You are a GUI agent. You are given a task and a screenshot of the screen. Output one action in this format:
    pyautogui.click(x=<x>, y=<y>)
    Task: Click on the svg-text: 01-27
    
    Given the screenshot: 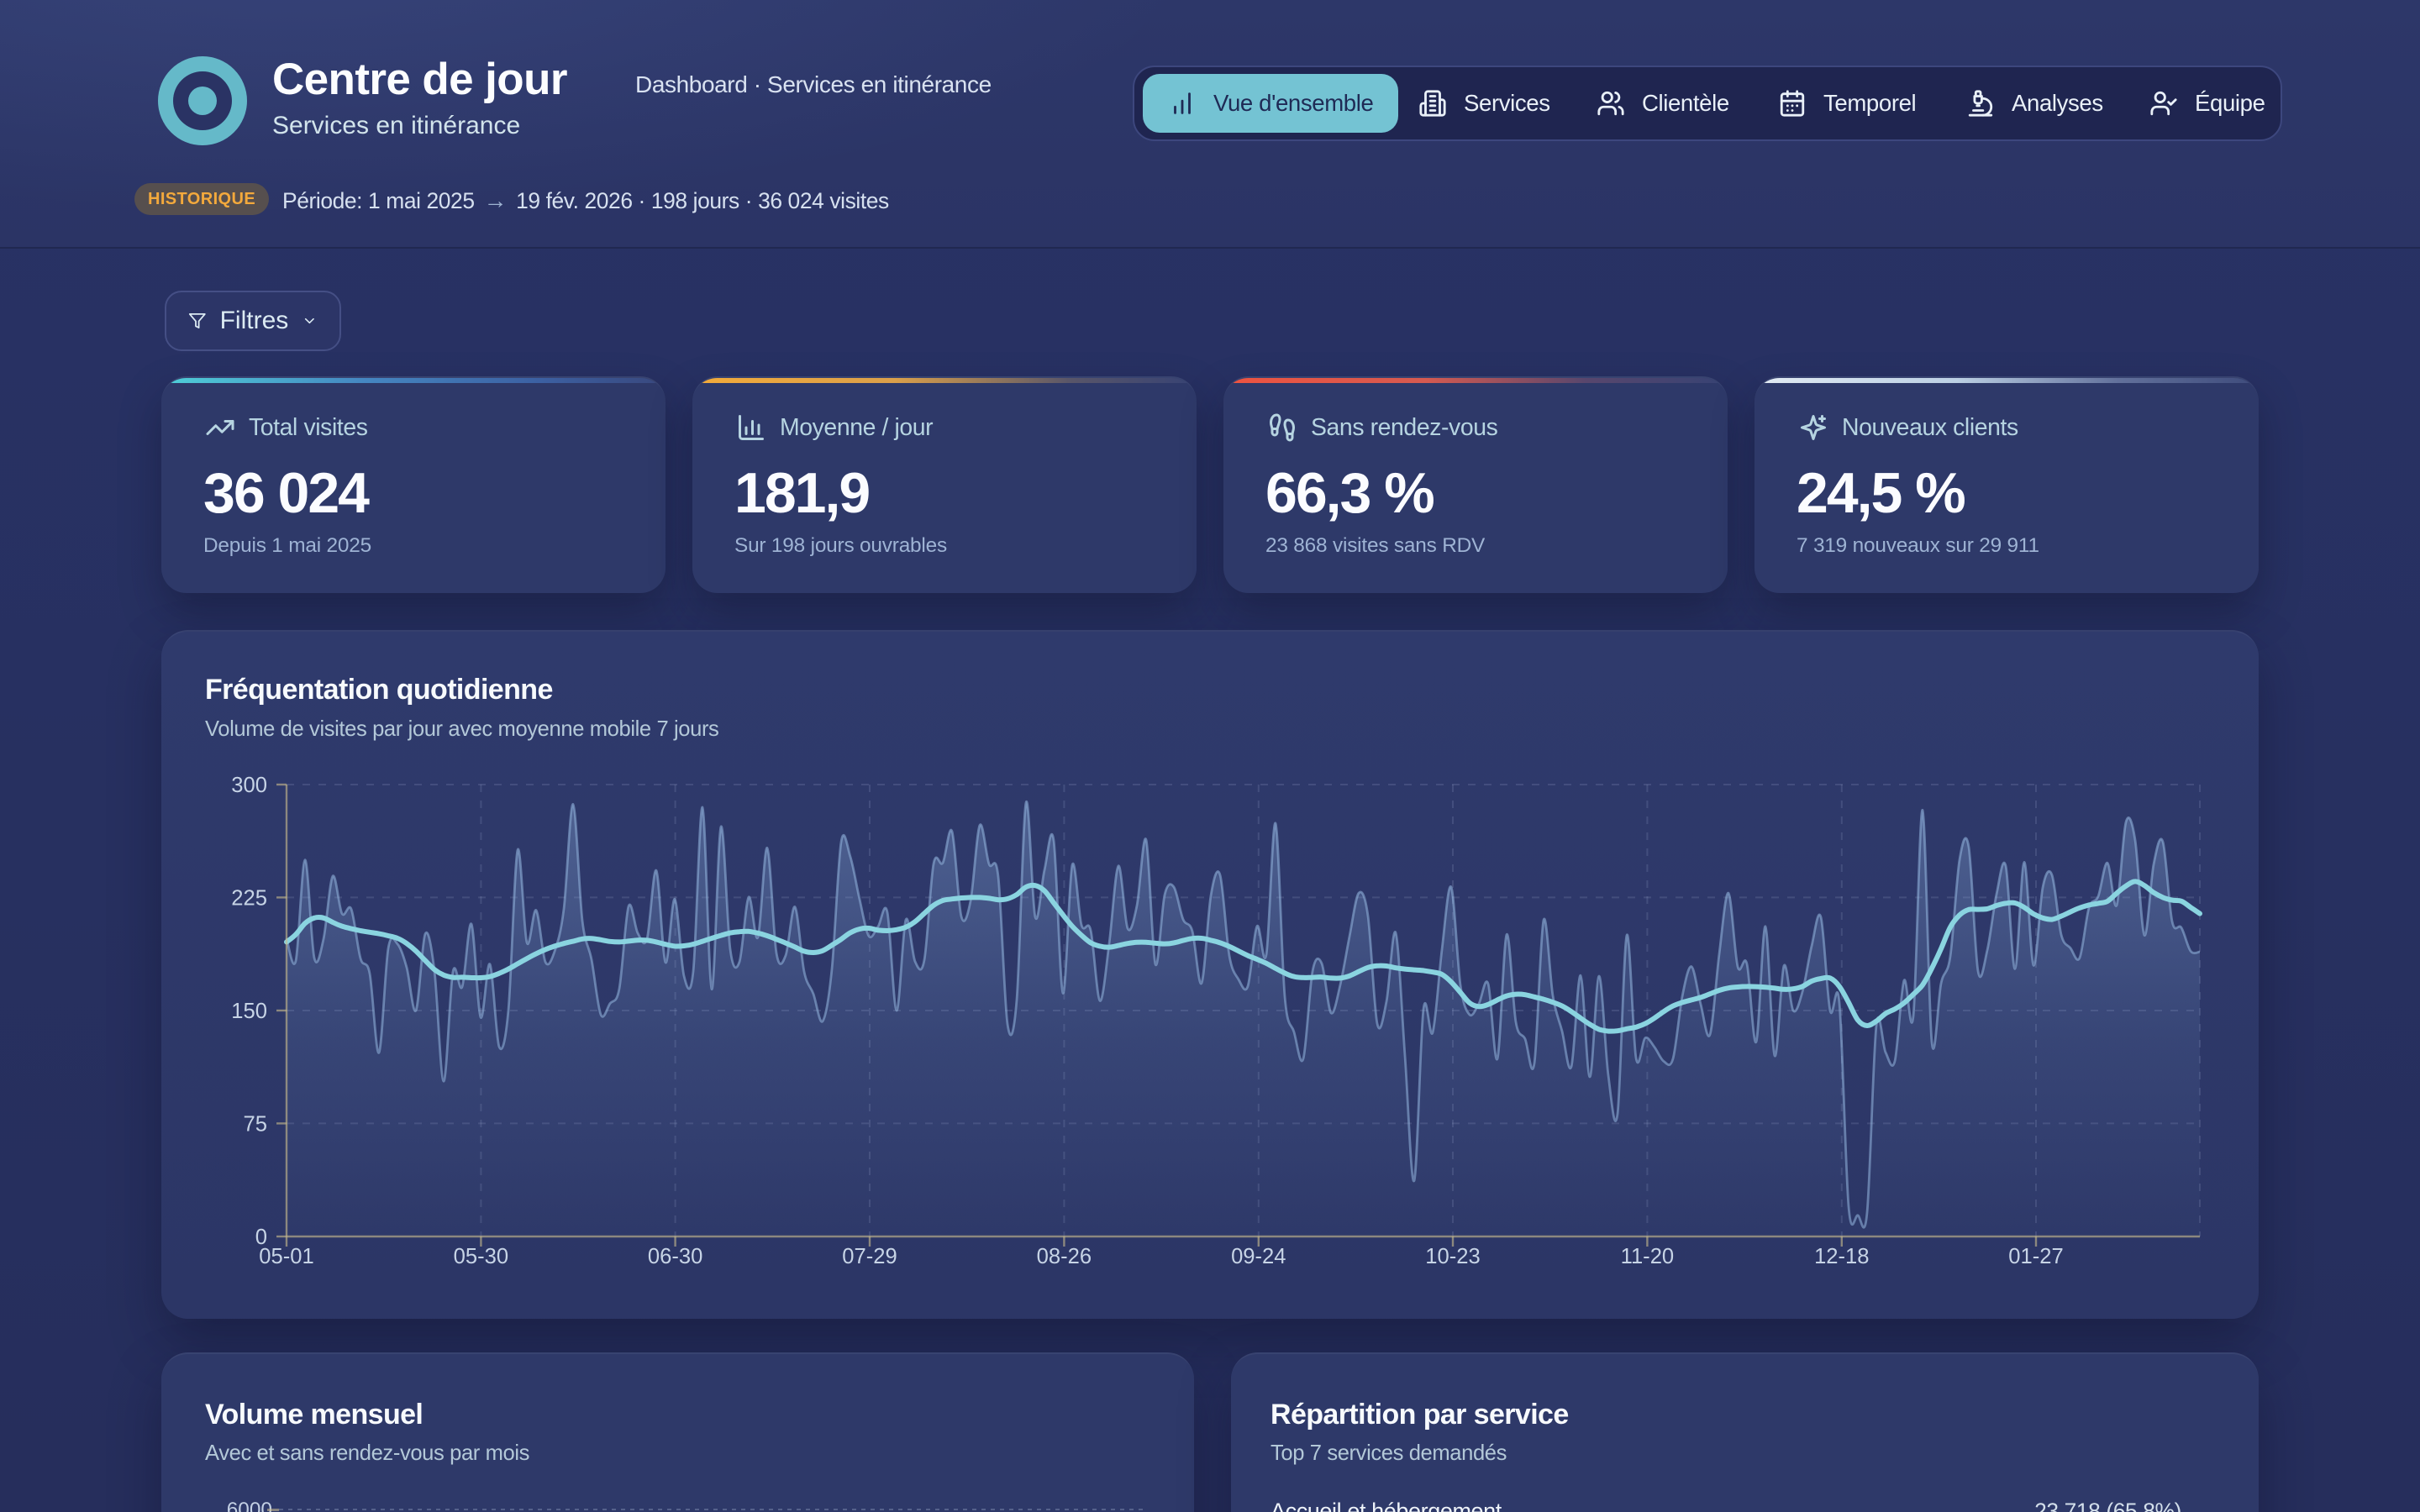 What is the action you would take?
    pyautogui.click(x=2036, y=1256)
    